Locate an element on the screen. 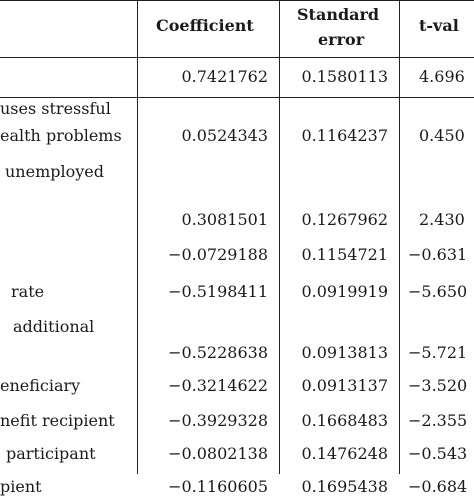 The height and width of the screenshot is (496, 474). cell-standard-error: 0.1267962 is located at coordinates (344, 219).